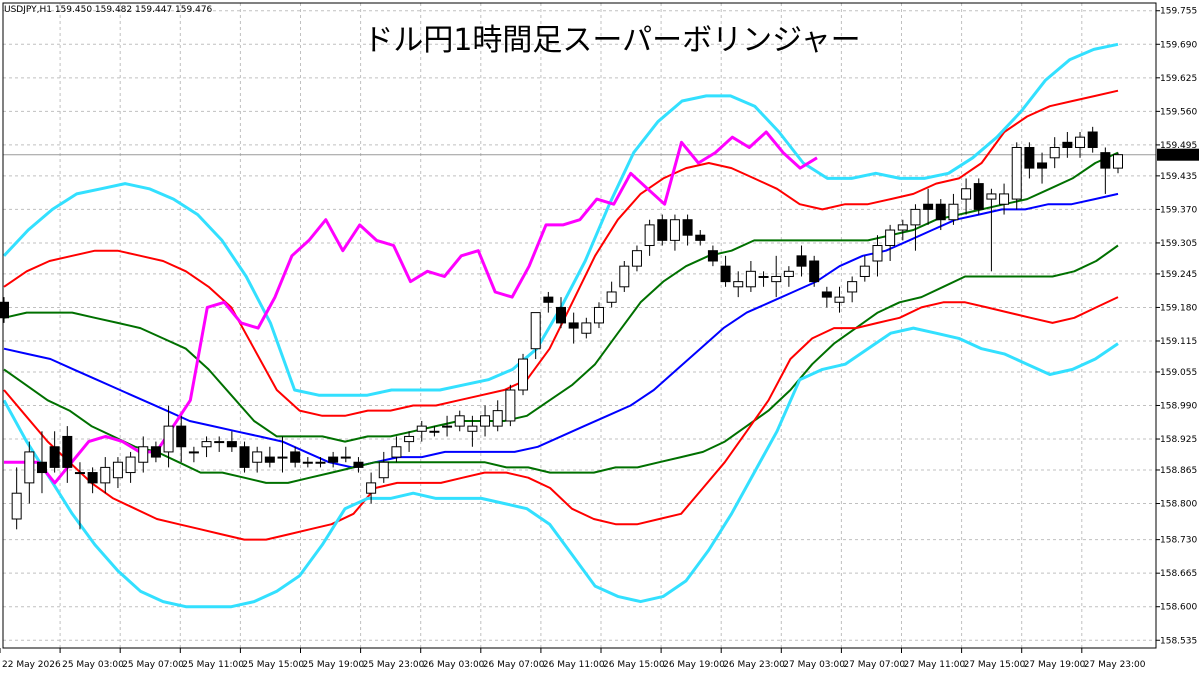  I want to click on y-tick-label: 158.600, so click(1178, 608).